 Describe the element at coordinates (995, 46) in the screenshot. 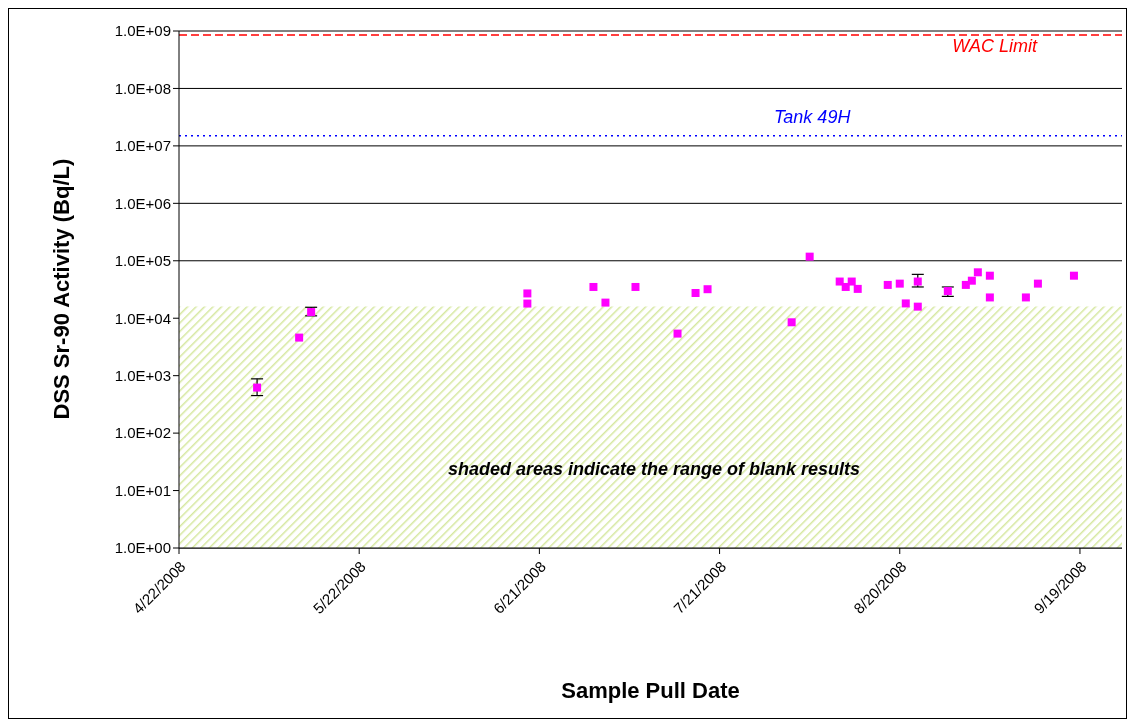

I see `ref-line-label: WAC Limit` at that location.